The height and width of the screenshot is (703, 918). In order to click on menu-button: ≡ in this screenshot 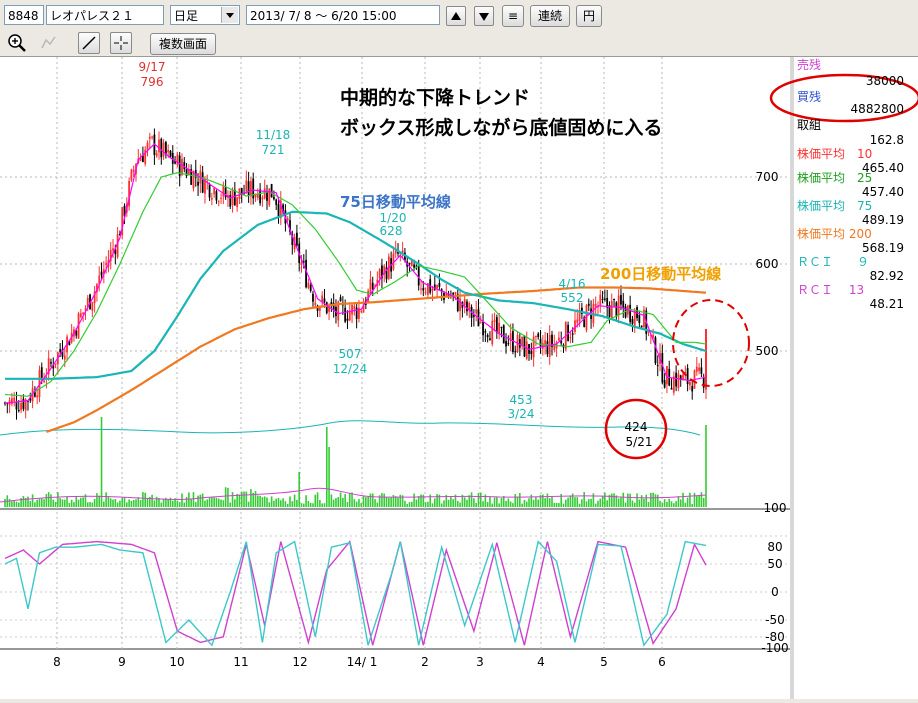, I will do `click(513, 16)`.